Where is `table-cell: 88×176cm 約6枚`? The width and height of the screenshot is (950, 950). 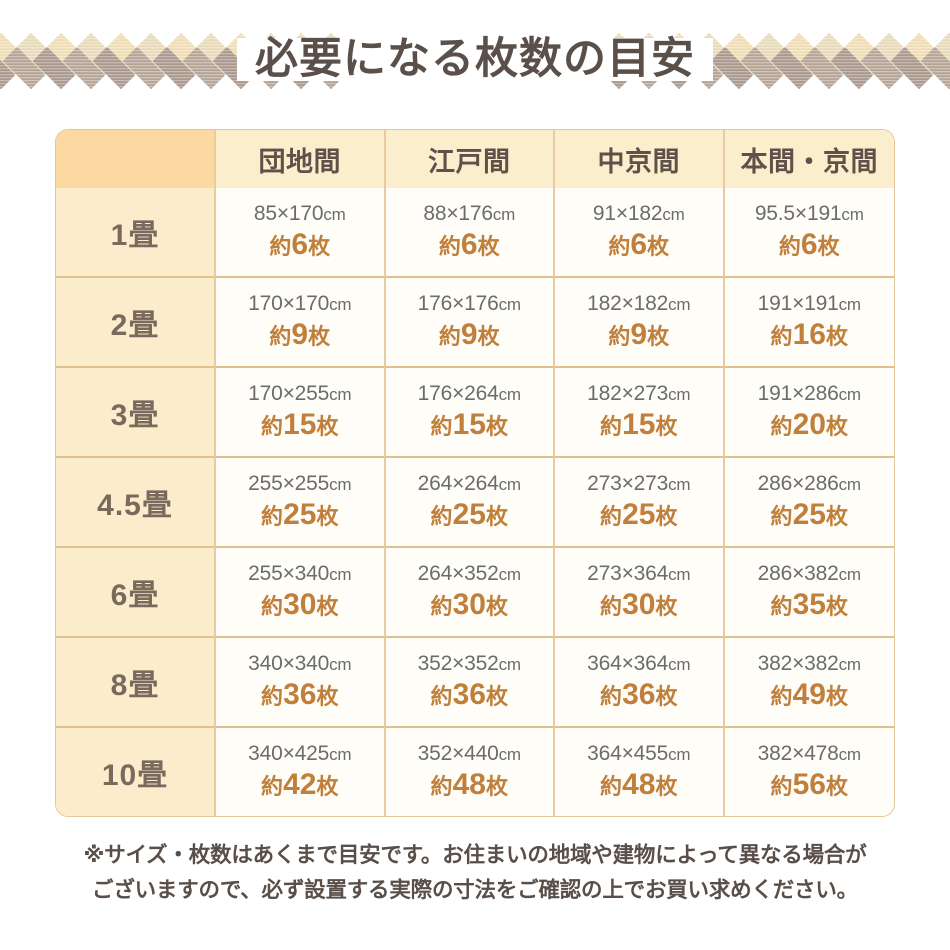
table-cell: 88×176cm 約6枚 is located at coordinates (470, 233).